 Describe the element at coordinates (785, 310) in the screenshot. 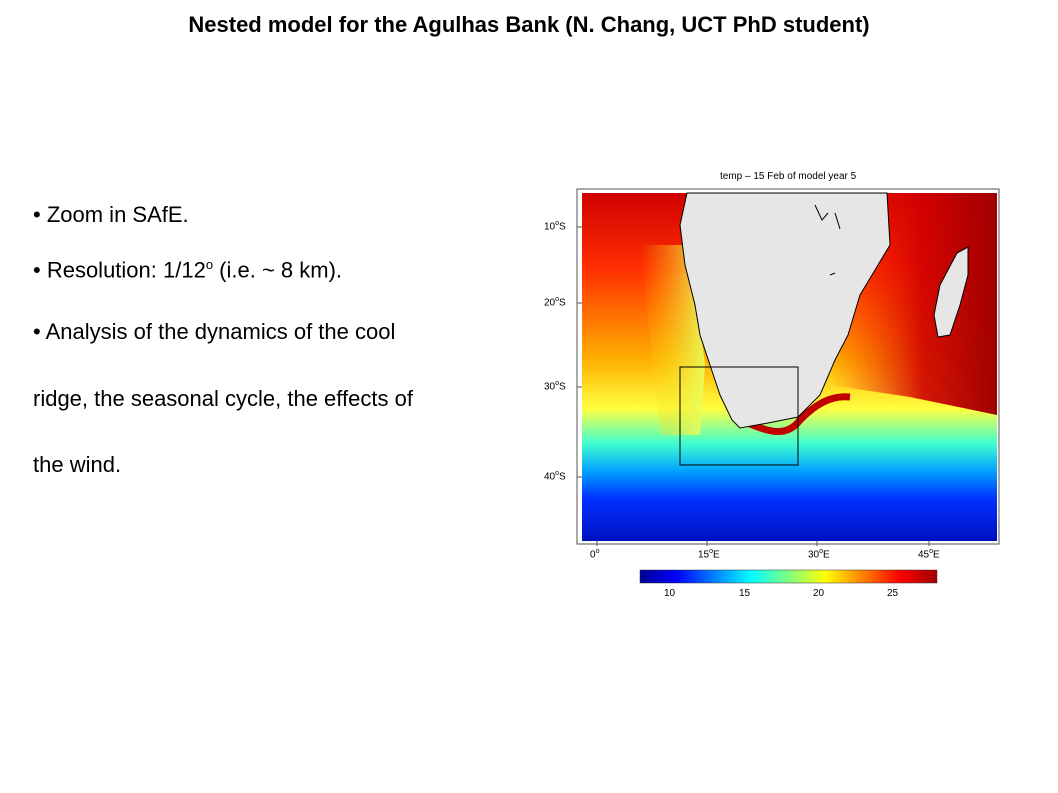

I see `africa-landmass` at that location.